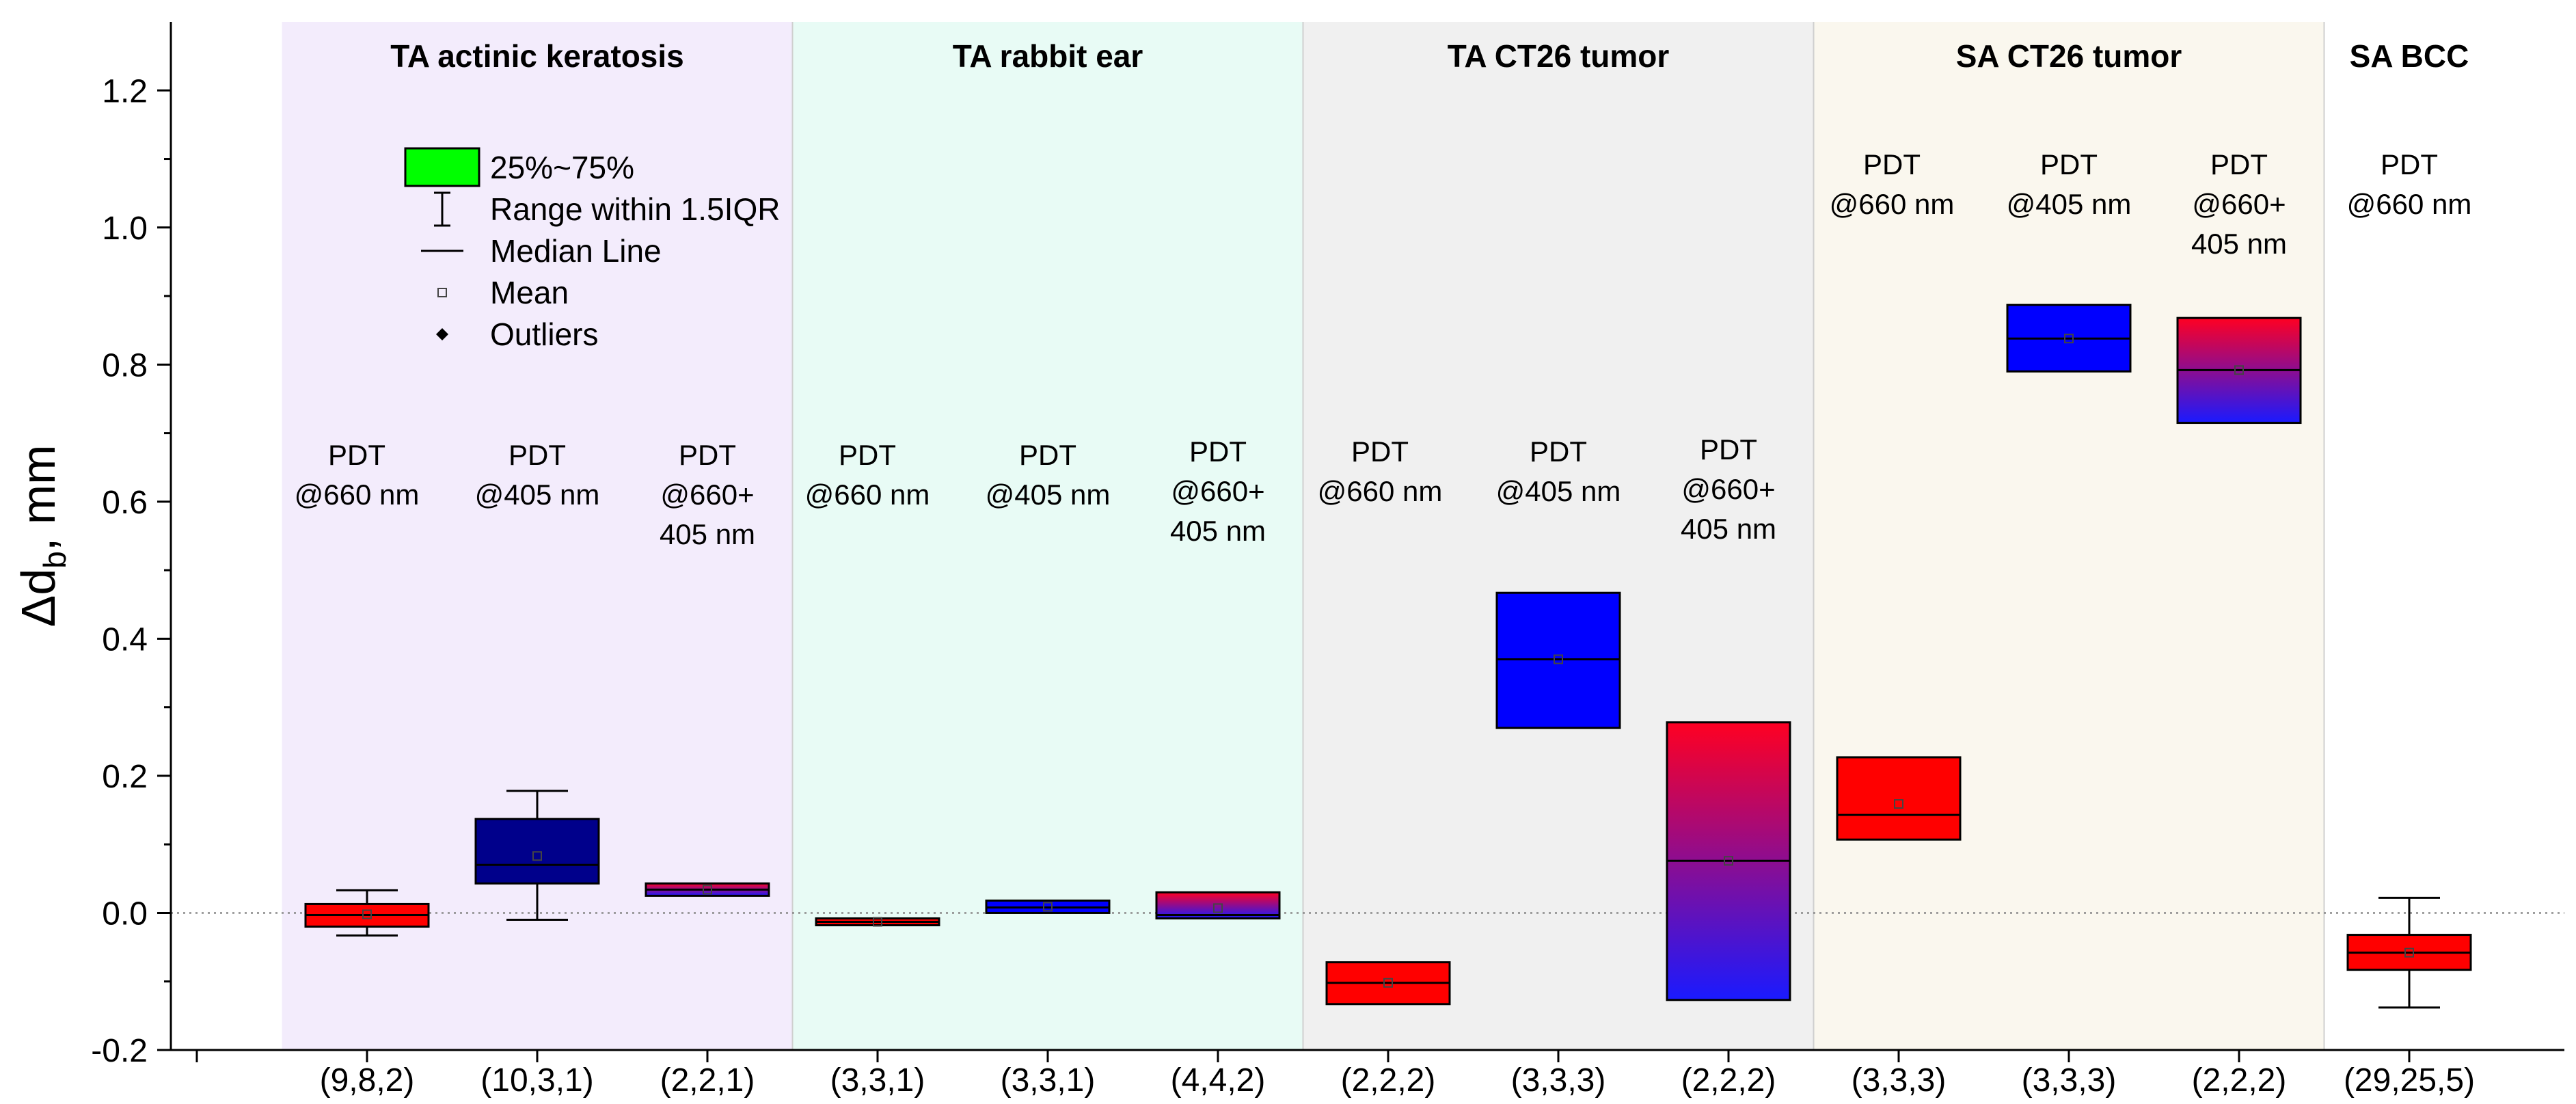 This screenshot has height=1104, width=2576. I want to click on legend-label: Median Line, so click(576, 251).